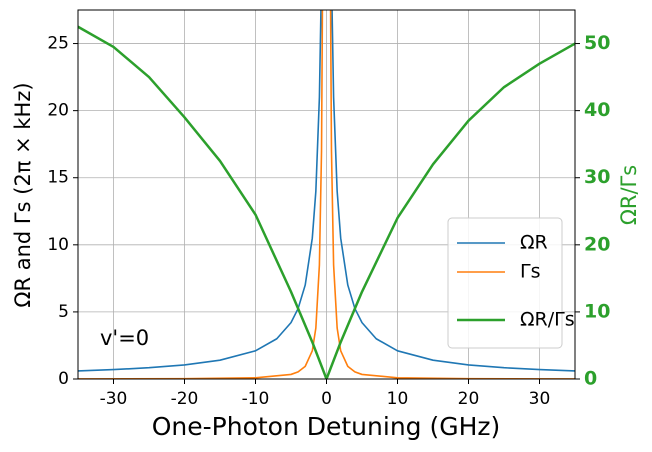 The image size is (652, 452). Describe the element at coordinates (124, 338) in the screenshot. I see `annotation: v'=0` at that location.